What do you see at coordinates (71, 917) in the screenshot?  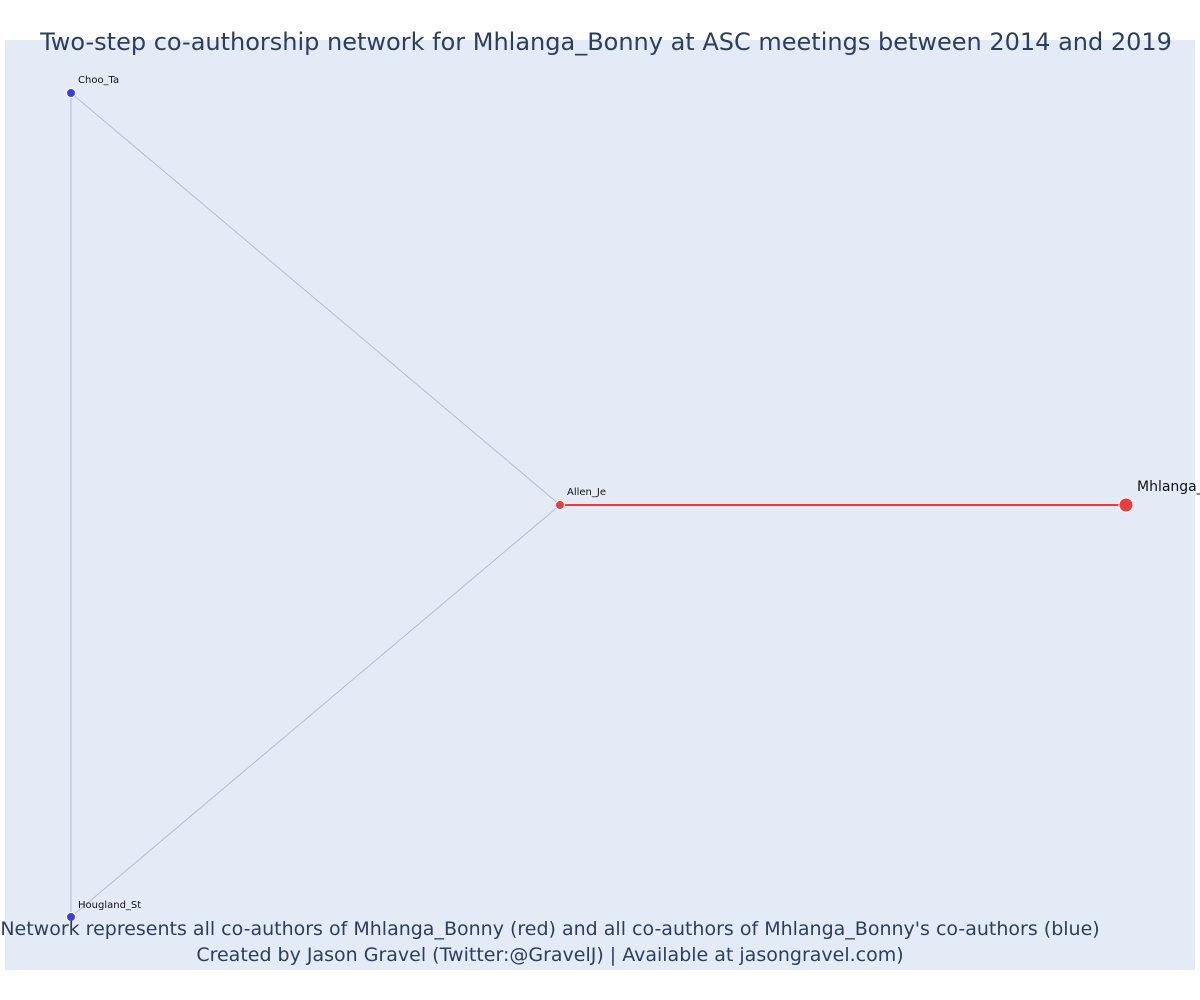 I see `node-hougland` at bounding box center [71, 917].